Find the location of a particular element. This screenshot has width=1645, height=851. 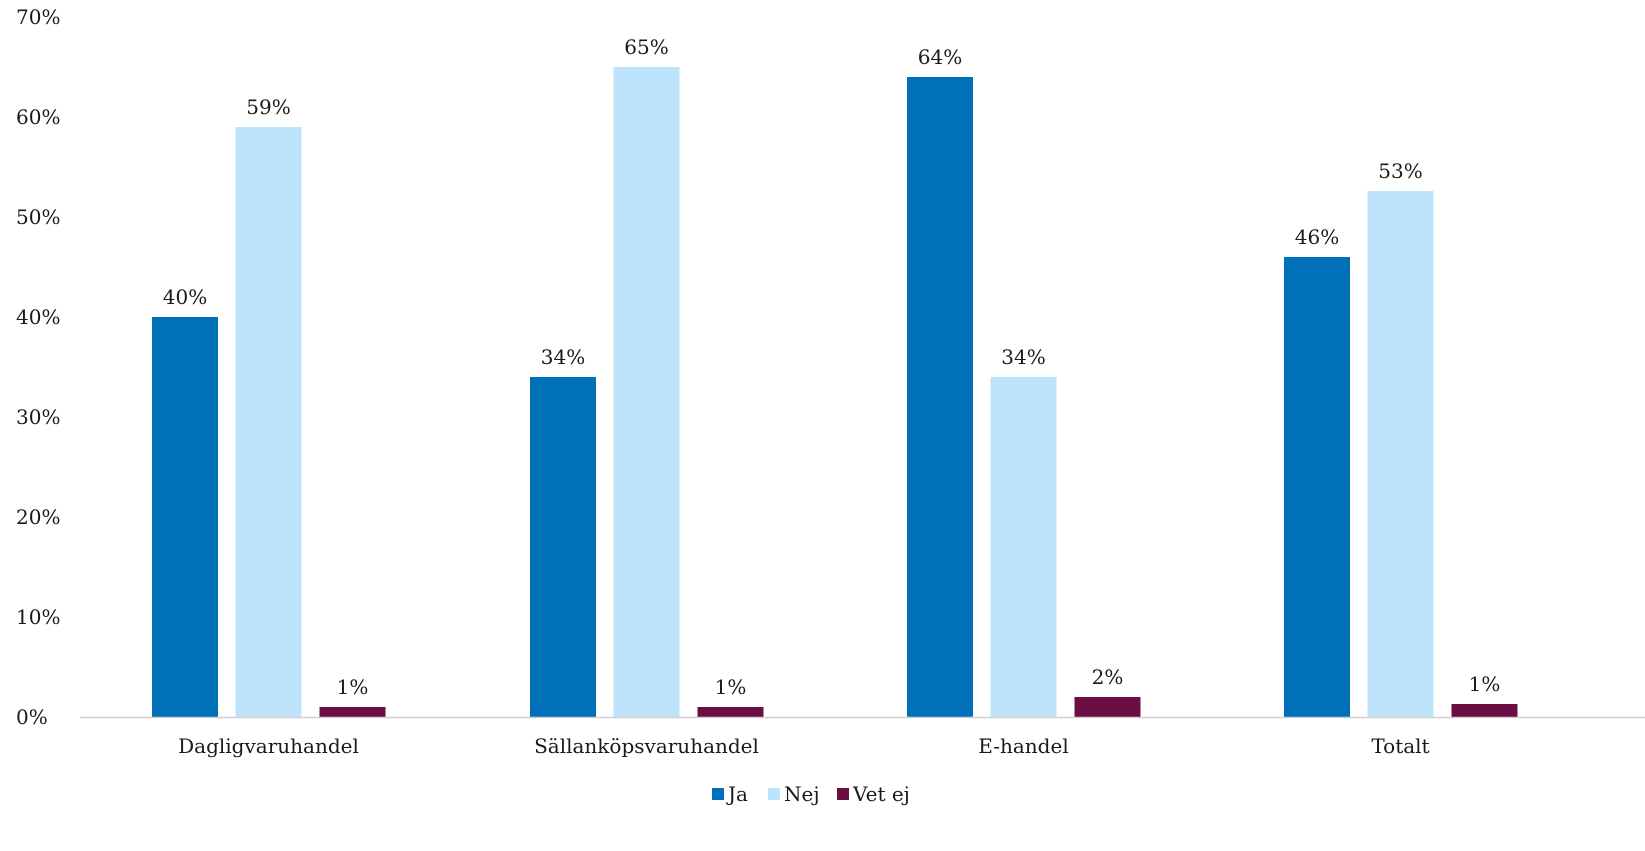

category-label: Totalt is located at coordinates (1400, 746).